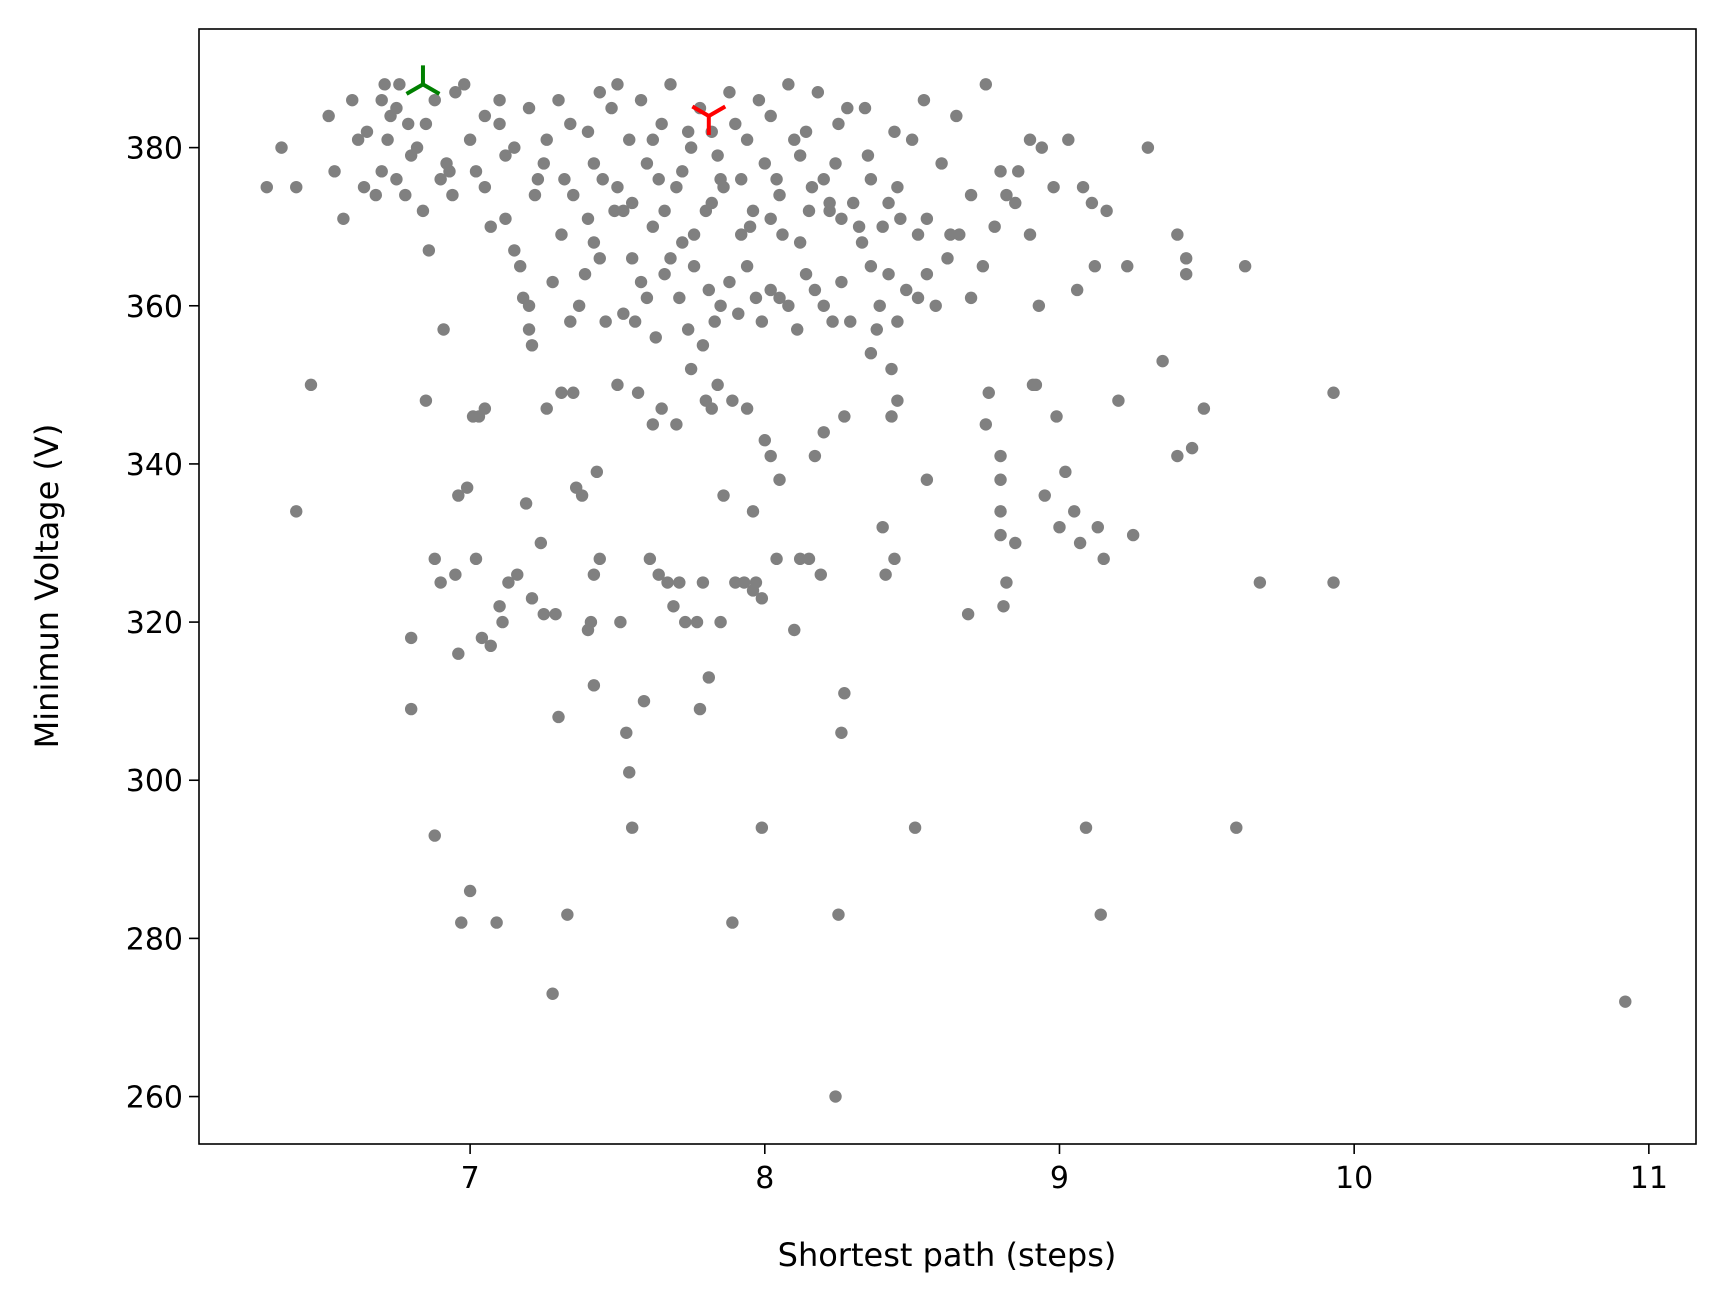 This screenshot has height=1298, width=1715. I want to click on y-axis-label: Minimun Voltage (V), so click(47, 586).